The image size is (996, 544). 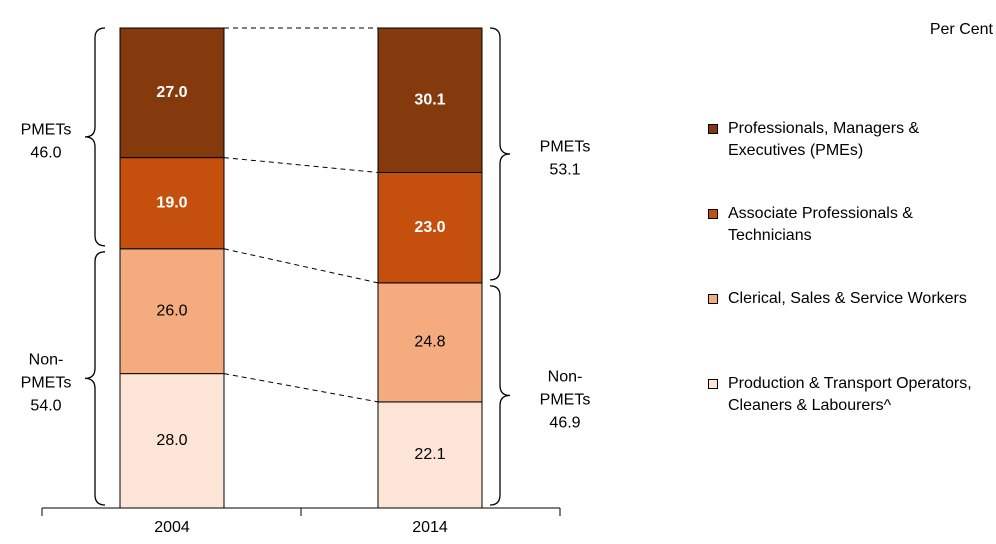 I want to click on x-tick-label: 2014, so click(x=430, y=527).